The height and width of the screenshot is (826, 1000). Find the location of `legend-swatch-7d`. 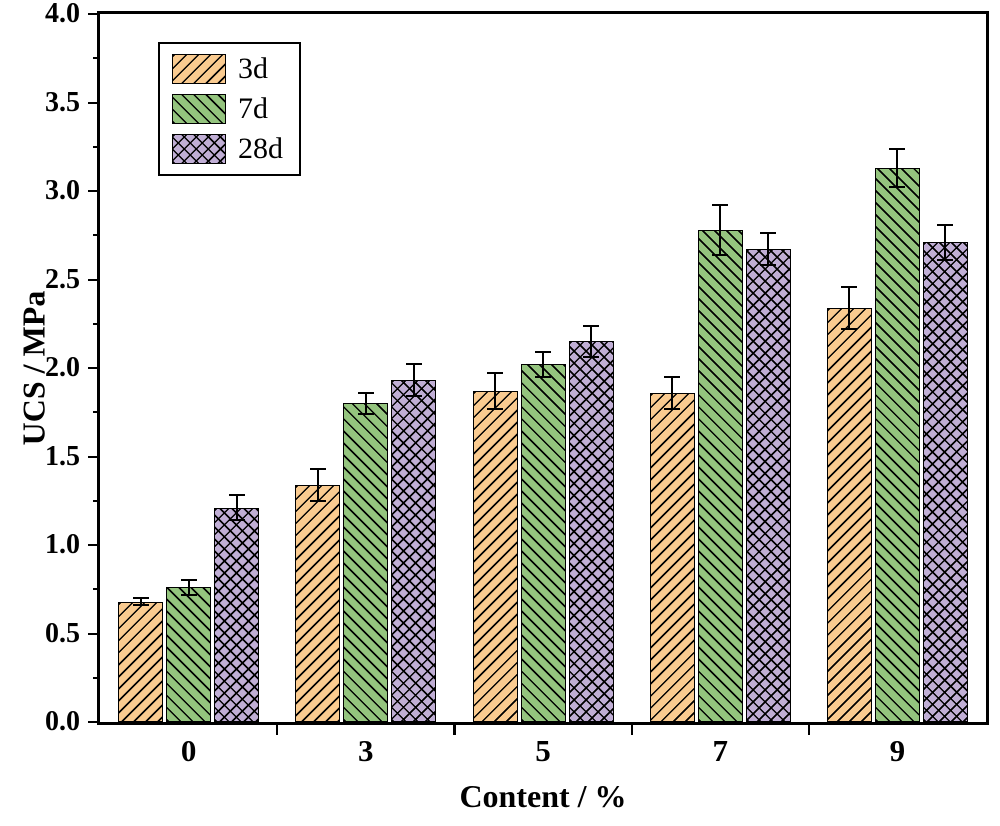

legend-swatch-7d is located at coordinates (199, 109).